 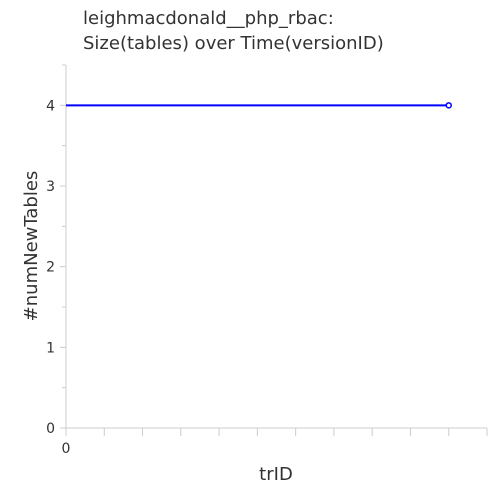 I want to click on series-layer, so click(x=259, y=105).